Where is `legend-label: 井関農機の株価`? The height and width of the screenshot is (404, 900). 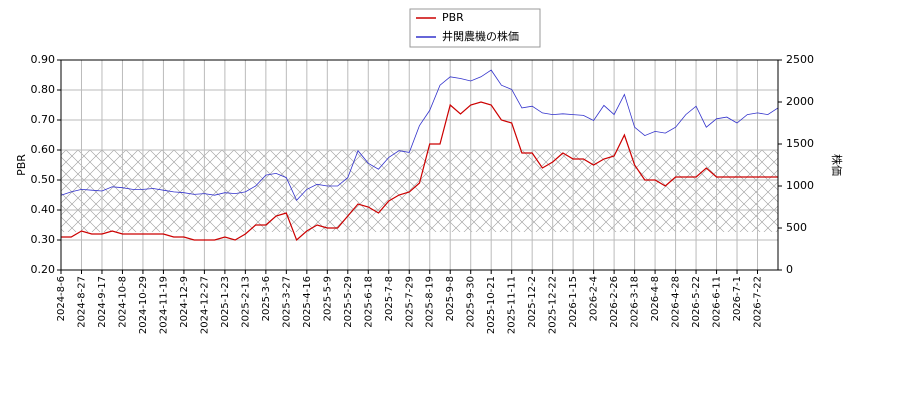
legend-label: 井関農機の株価 is located at coordinates (480, 36).